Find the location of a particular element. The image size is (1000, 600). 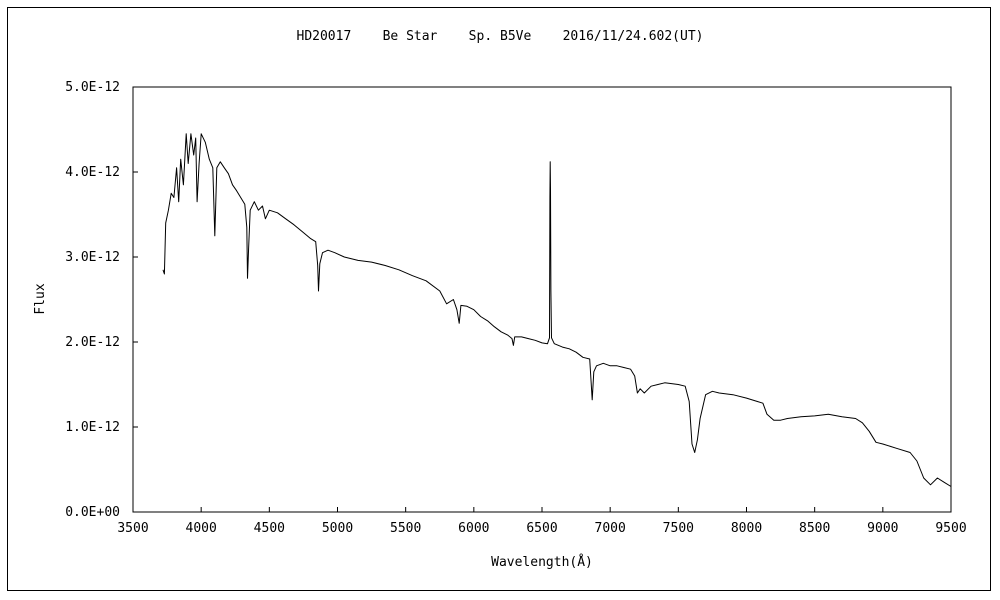

y-tick-label: 3.0E-12 is located at coordinates (92, 257).